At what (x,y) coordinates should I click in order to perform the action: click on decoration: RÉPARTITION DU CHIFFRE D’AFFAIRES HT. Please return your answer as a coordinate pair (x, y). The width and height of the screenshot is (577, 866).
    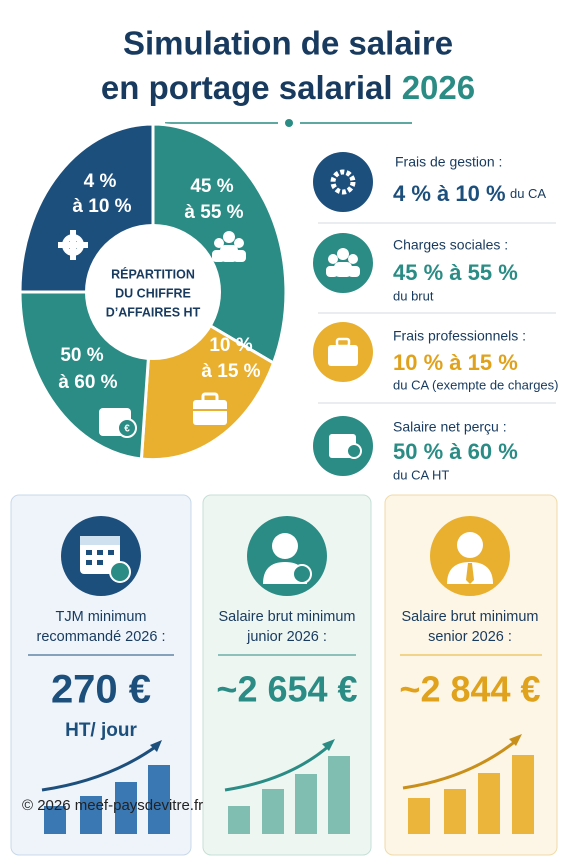
    Looking at the image, I should click on (153, 292).